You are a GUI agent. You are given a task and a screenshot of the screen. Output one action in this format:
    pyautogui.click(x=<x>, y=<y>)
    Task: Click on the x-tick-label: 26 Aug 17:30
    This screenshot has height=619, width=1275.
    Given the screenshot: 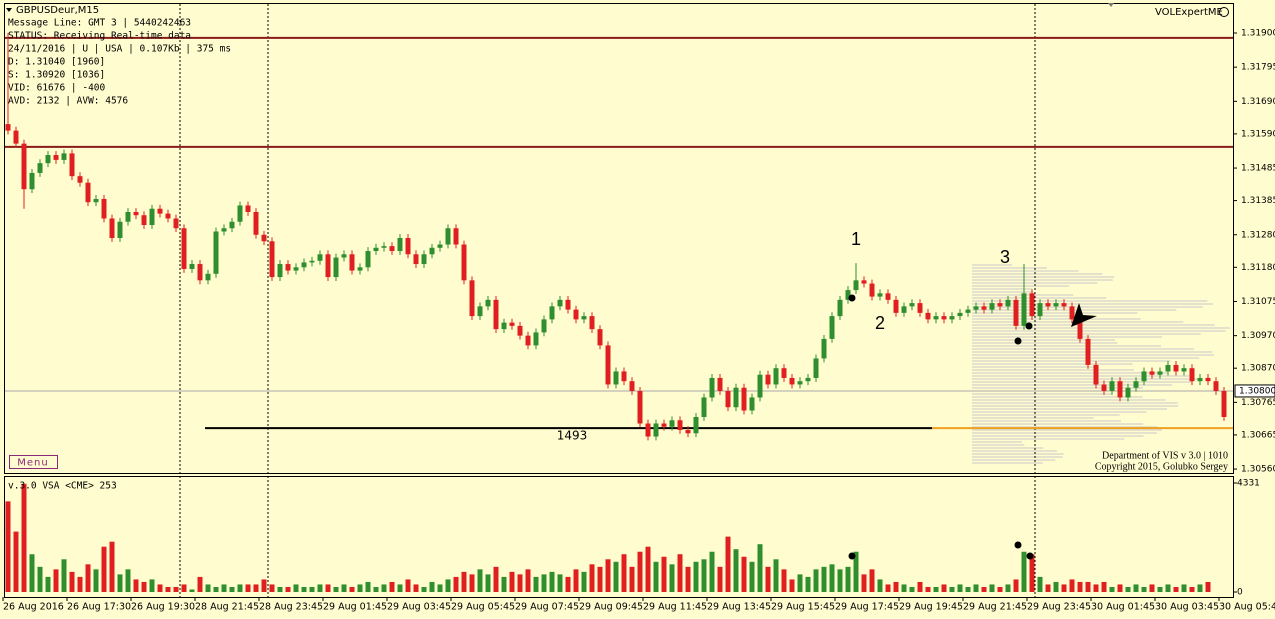 What is the action you would take?
    pyautogui.click(x=99, y=607)
    